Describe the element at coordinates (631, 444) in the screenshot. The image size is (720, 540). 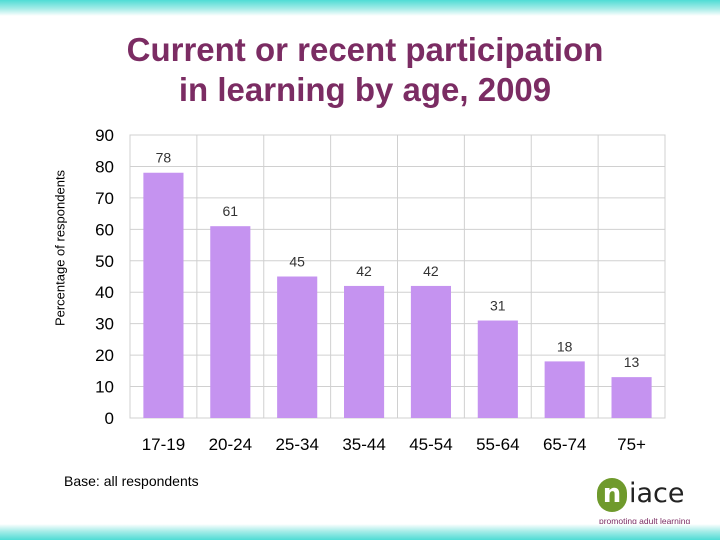
I see `x-tick-label: 75+` at that location.